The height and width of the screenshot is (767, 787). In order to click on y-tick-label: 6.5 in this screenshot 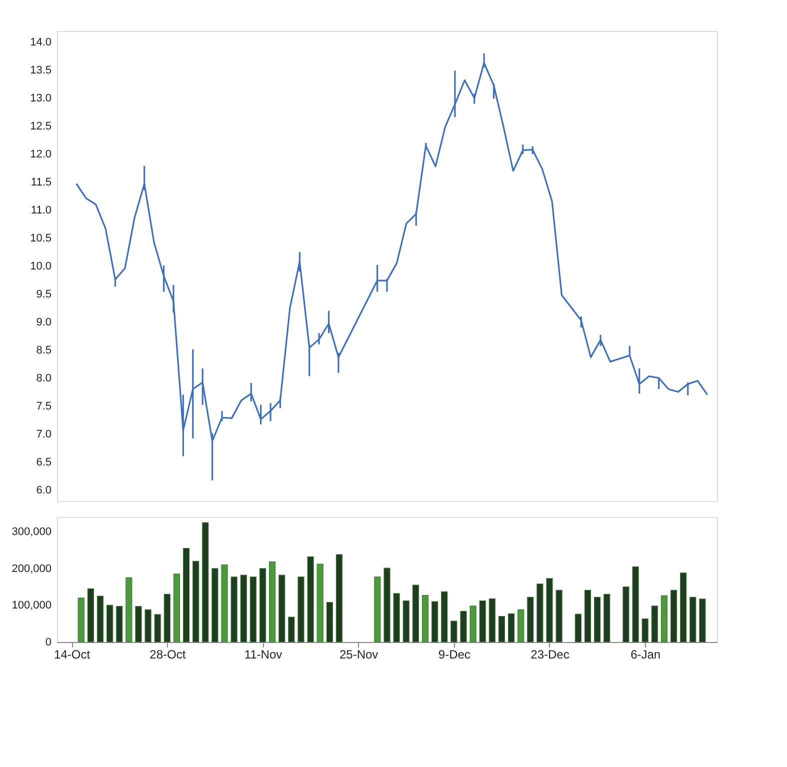, I will do `click(44, 462)`.